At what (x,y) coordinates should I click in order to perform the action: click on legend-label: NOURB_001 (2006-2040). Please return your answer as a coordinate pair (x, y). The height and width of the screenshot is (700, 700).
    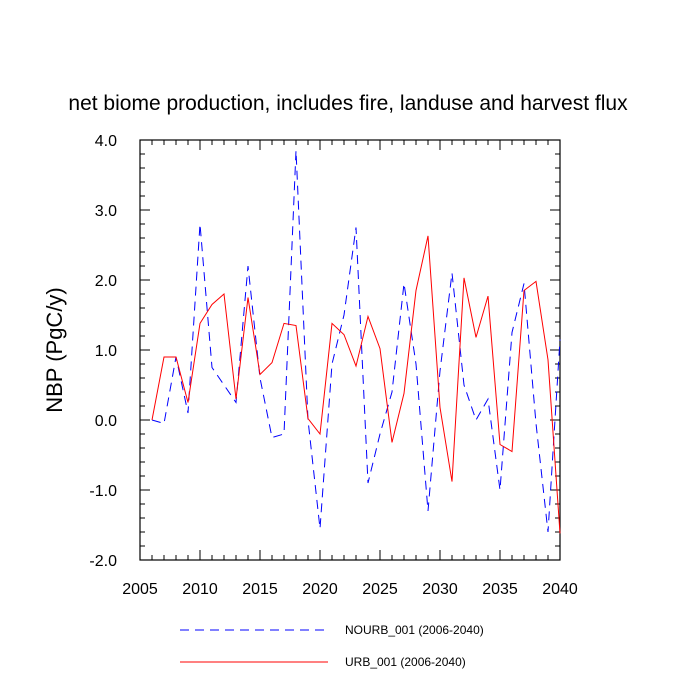
    Looking at the image, I should click on (414, 630).